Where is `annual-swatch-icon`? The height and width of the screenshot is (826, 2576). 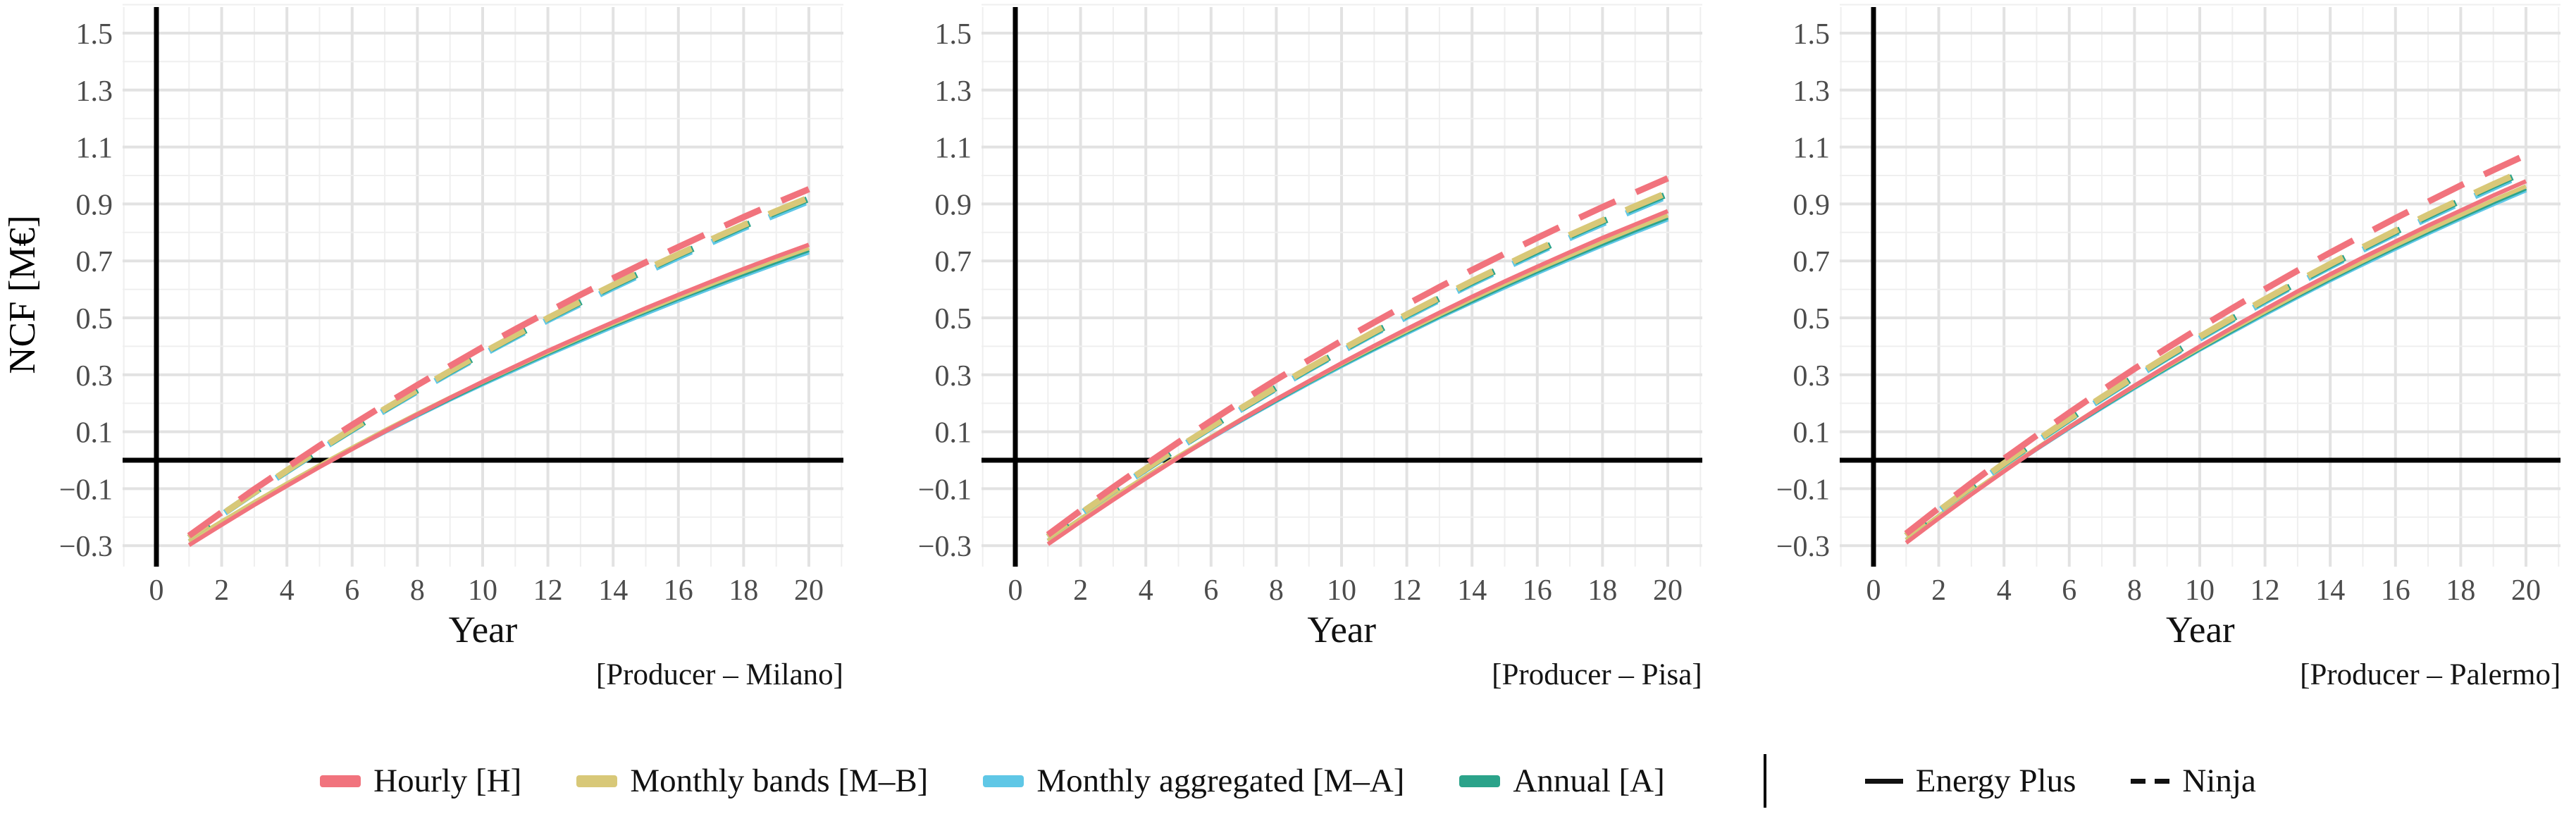 annual-swatch-icon is located at coordinates (1480, 781).